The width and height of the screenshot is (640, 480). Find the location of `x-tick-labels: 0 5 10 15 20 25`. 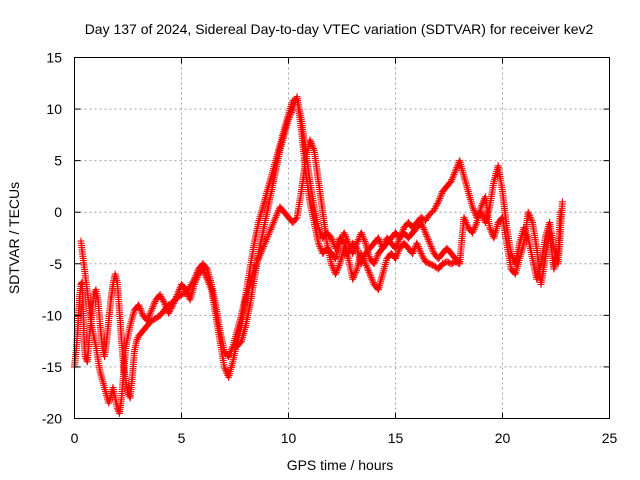

x-tick-labels: 0 5 10 15 20 25 is located at coordinates (344, 438).